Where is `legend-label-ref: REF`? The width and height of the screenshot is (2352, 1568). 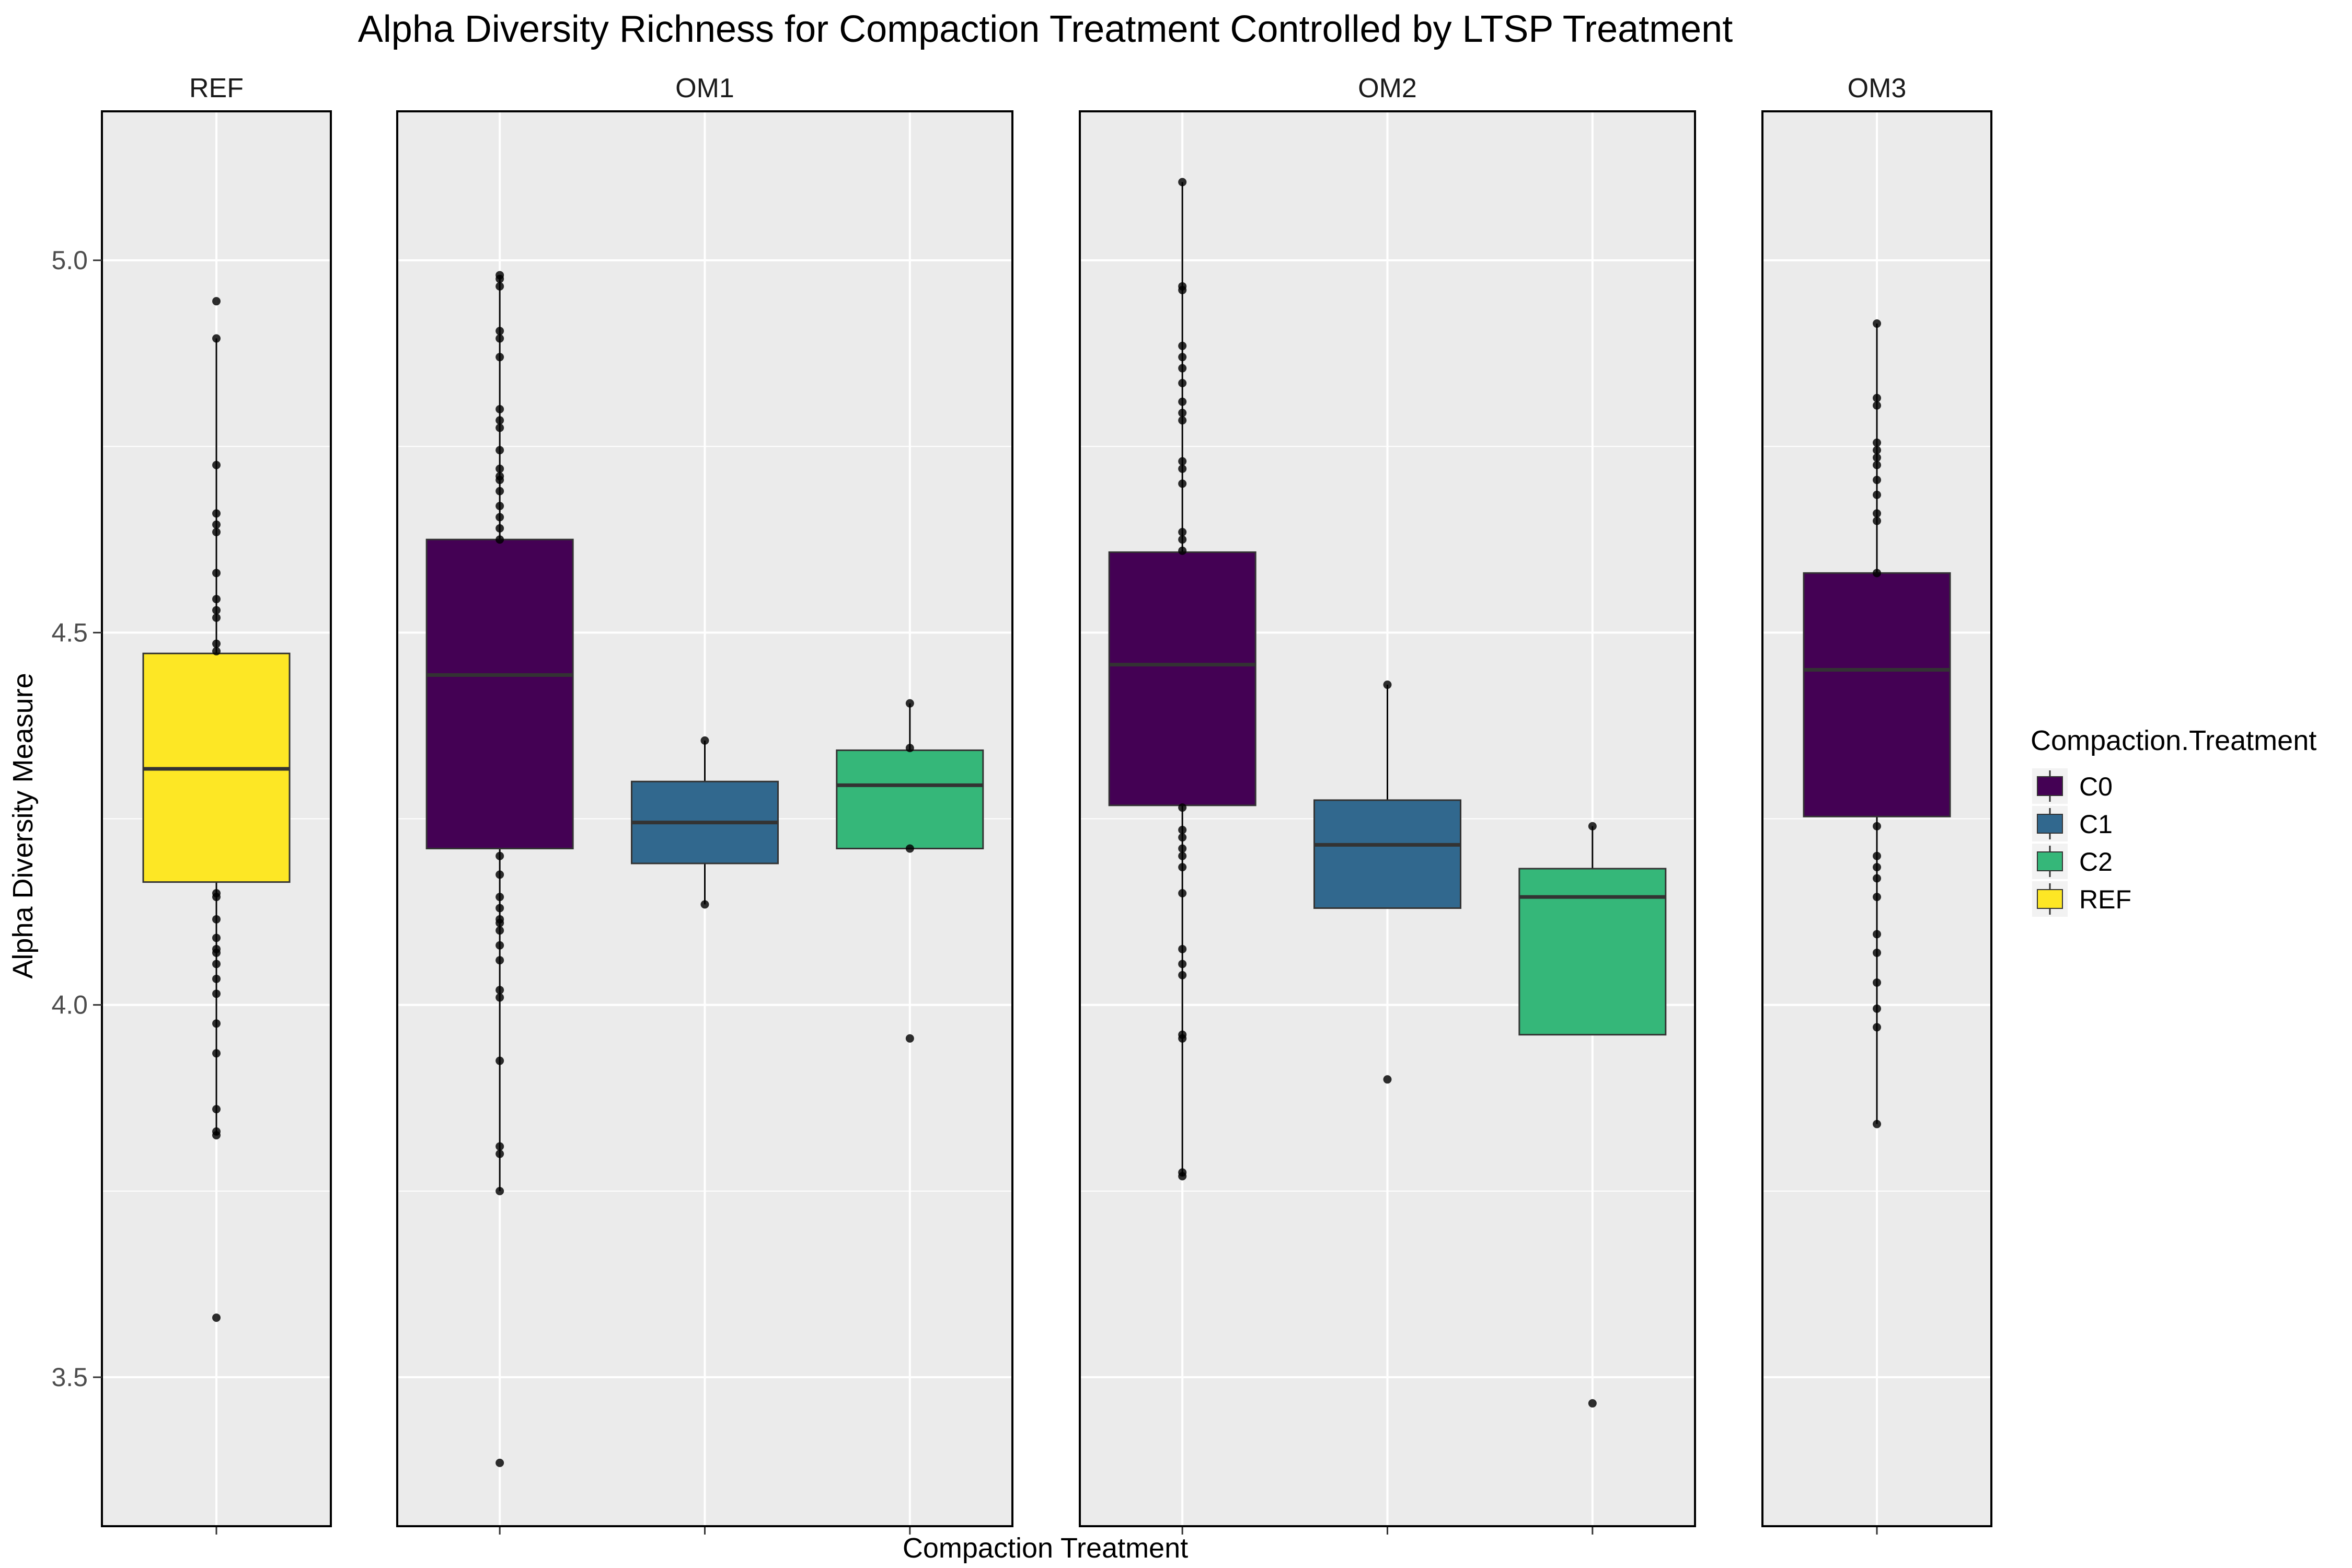
legend-label-ref: REF is located at coordinates (2105, 899).